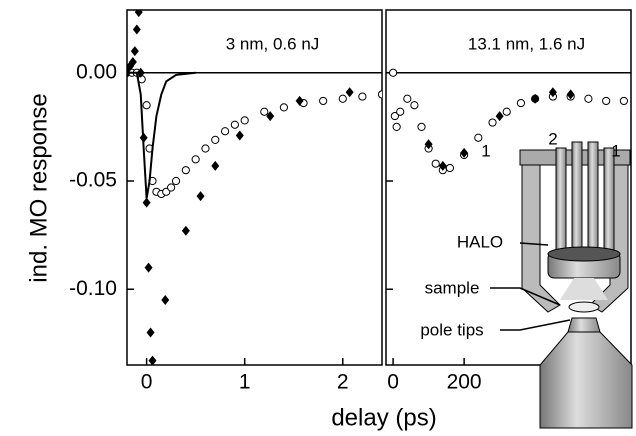 The height and width of the screenshot is (436, 636). What do you see at coordinates (526, 43) in the screenshot?
I see `annotation: 13.1 nm, 1.6 nJ` at bounding box center [526, 43].